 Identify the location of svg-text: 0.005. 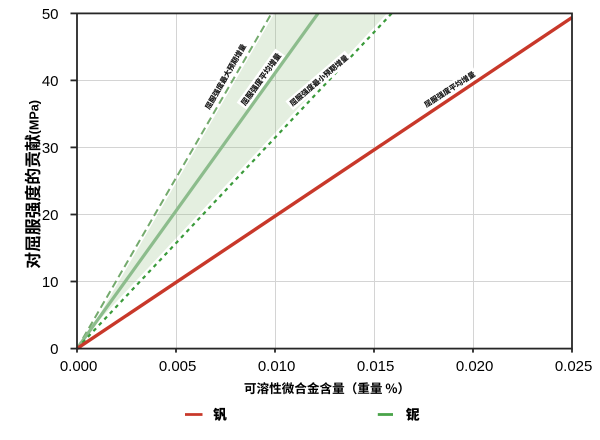
(178, 366).